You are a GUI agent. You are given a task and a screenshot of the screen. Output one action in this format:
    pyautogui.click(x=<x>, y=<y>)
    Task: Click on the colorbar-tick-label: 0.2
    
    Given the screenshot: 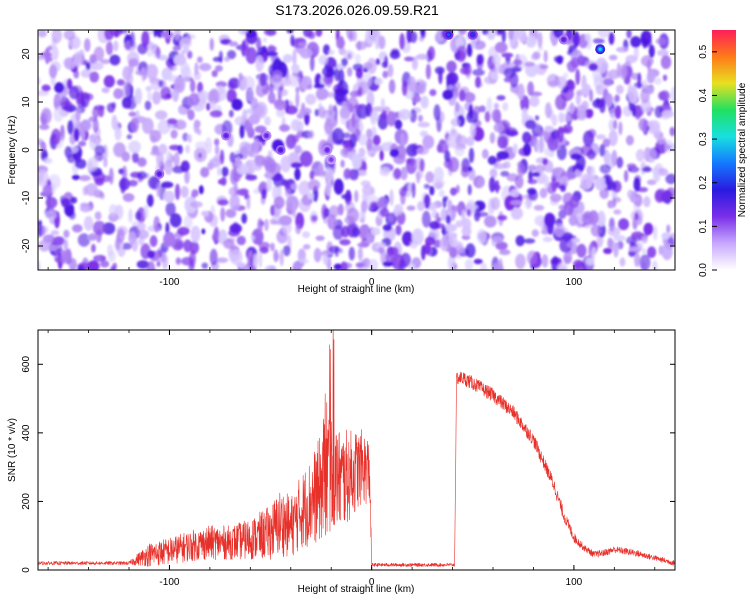 What is the action you would take?
    pyautogui.click(x=703, y=182)
    